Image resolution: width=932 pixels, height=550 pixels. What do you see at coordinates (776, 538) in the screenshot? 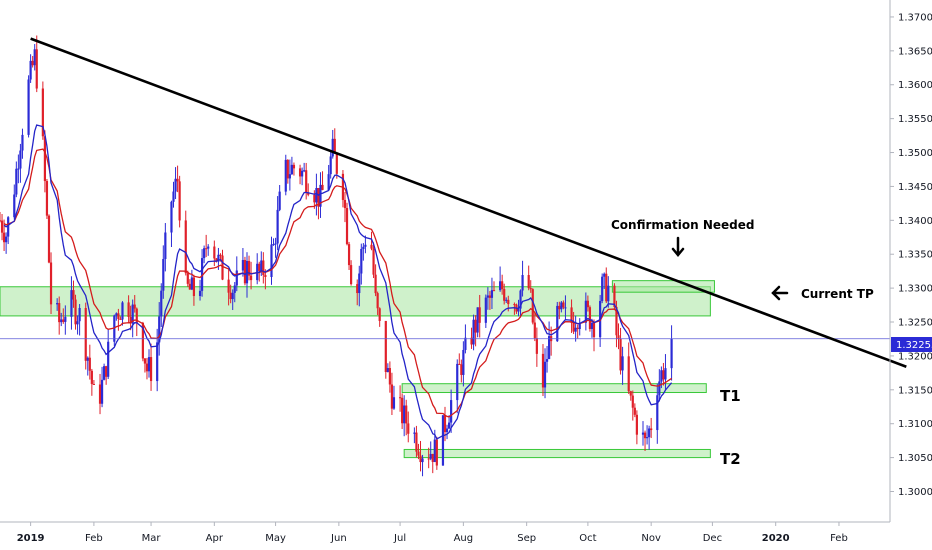
I see `x-tick-label: 2020` at bounding box center [776, 538].